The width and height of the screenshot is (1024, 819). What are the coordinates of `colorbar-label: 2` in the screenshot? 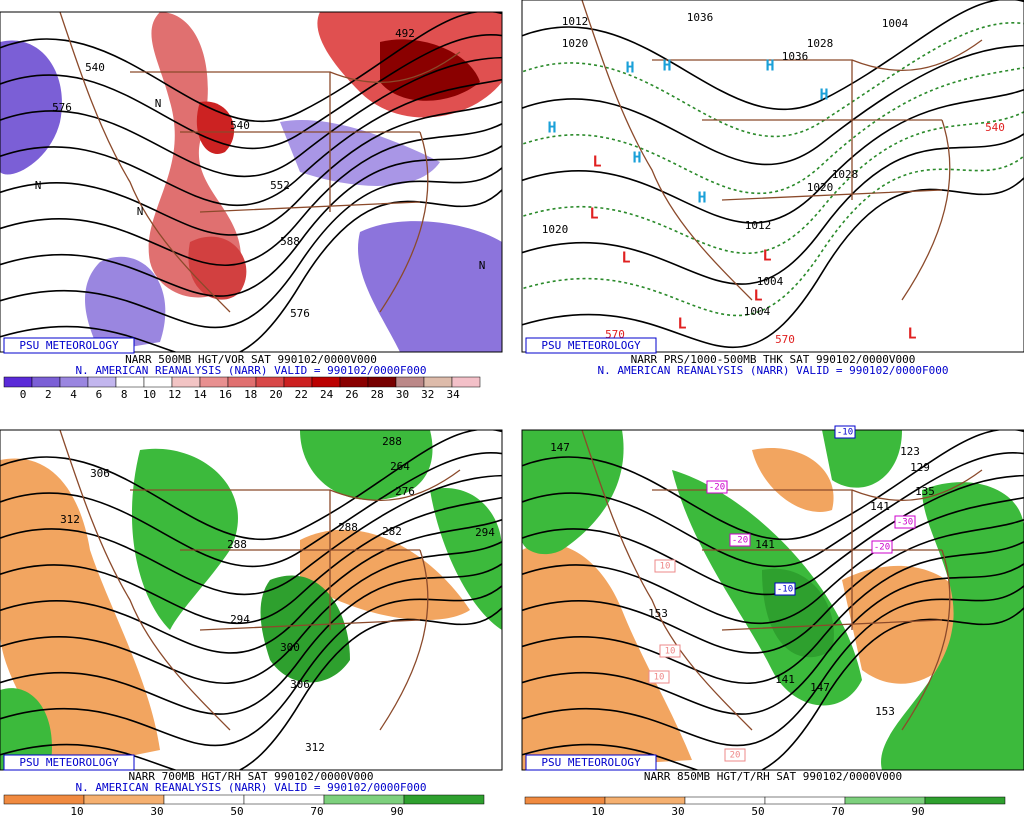 It's located at (48, 394).